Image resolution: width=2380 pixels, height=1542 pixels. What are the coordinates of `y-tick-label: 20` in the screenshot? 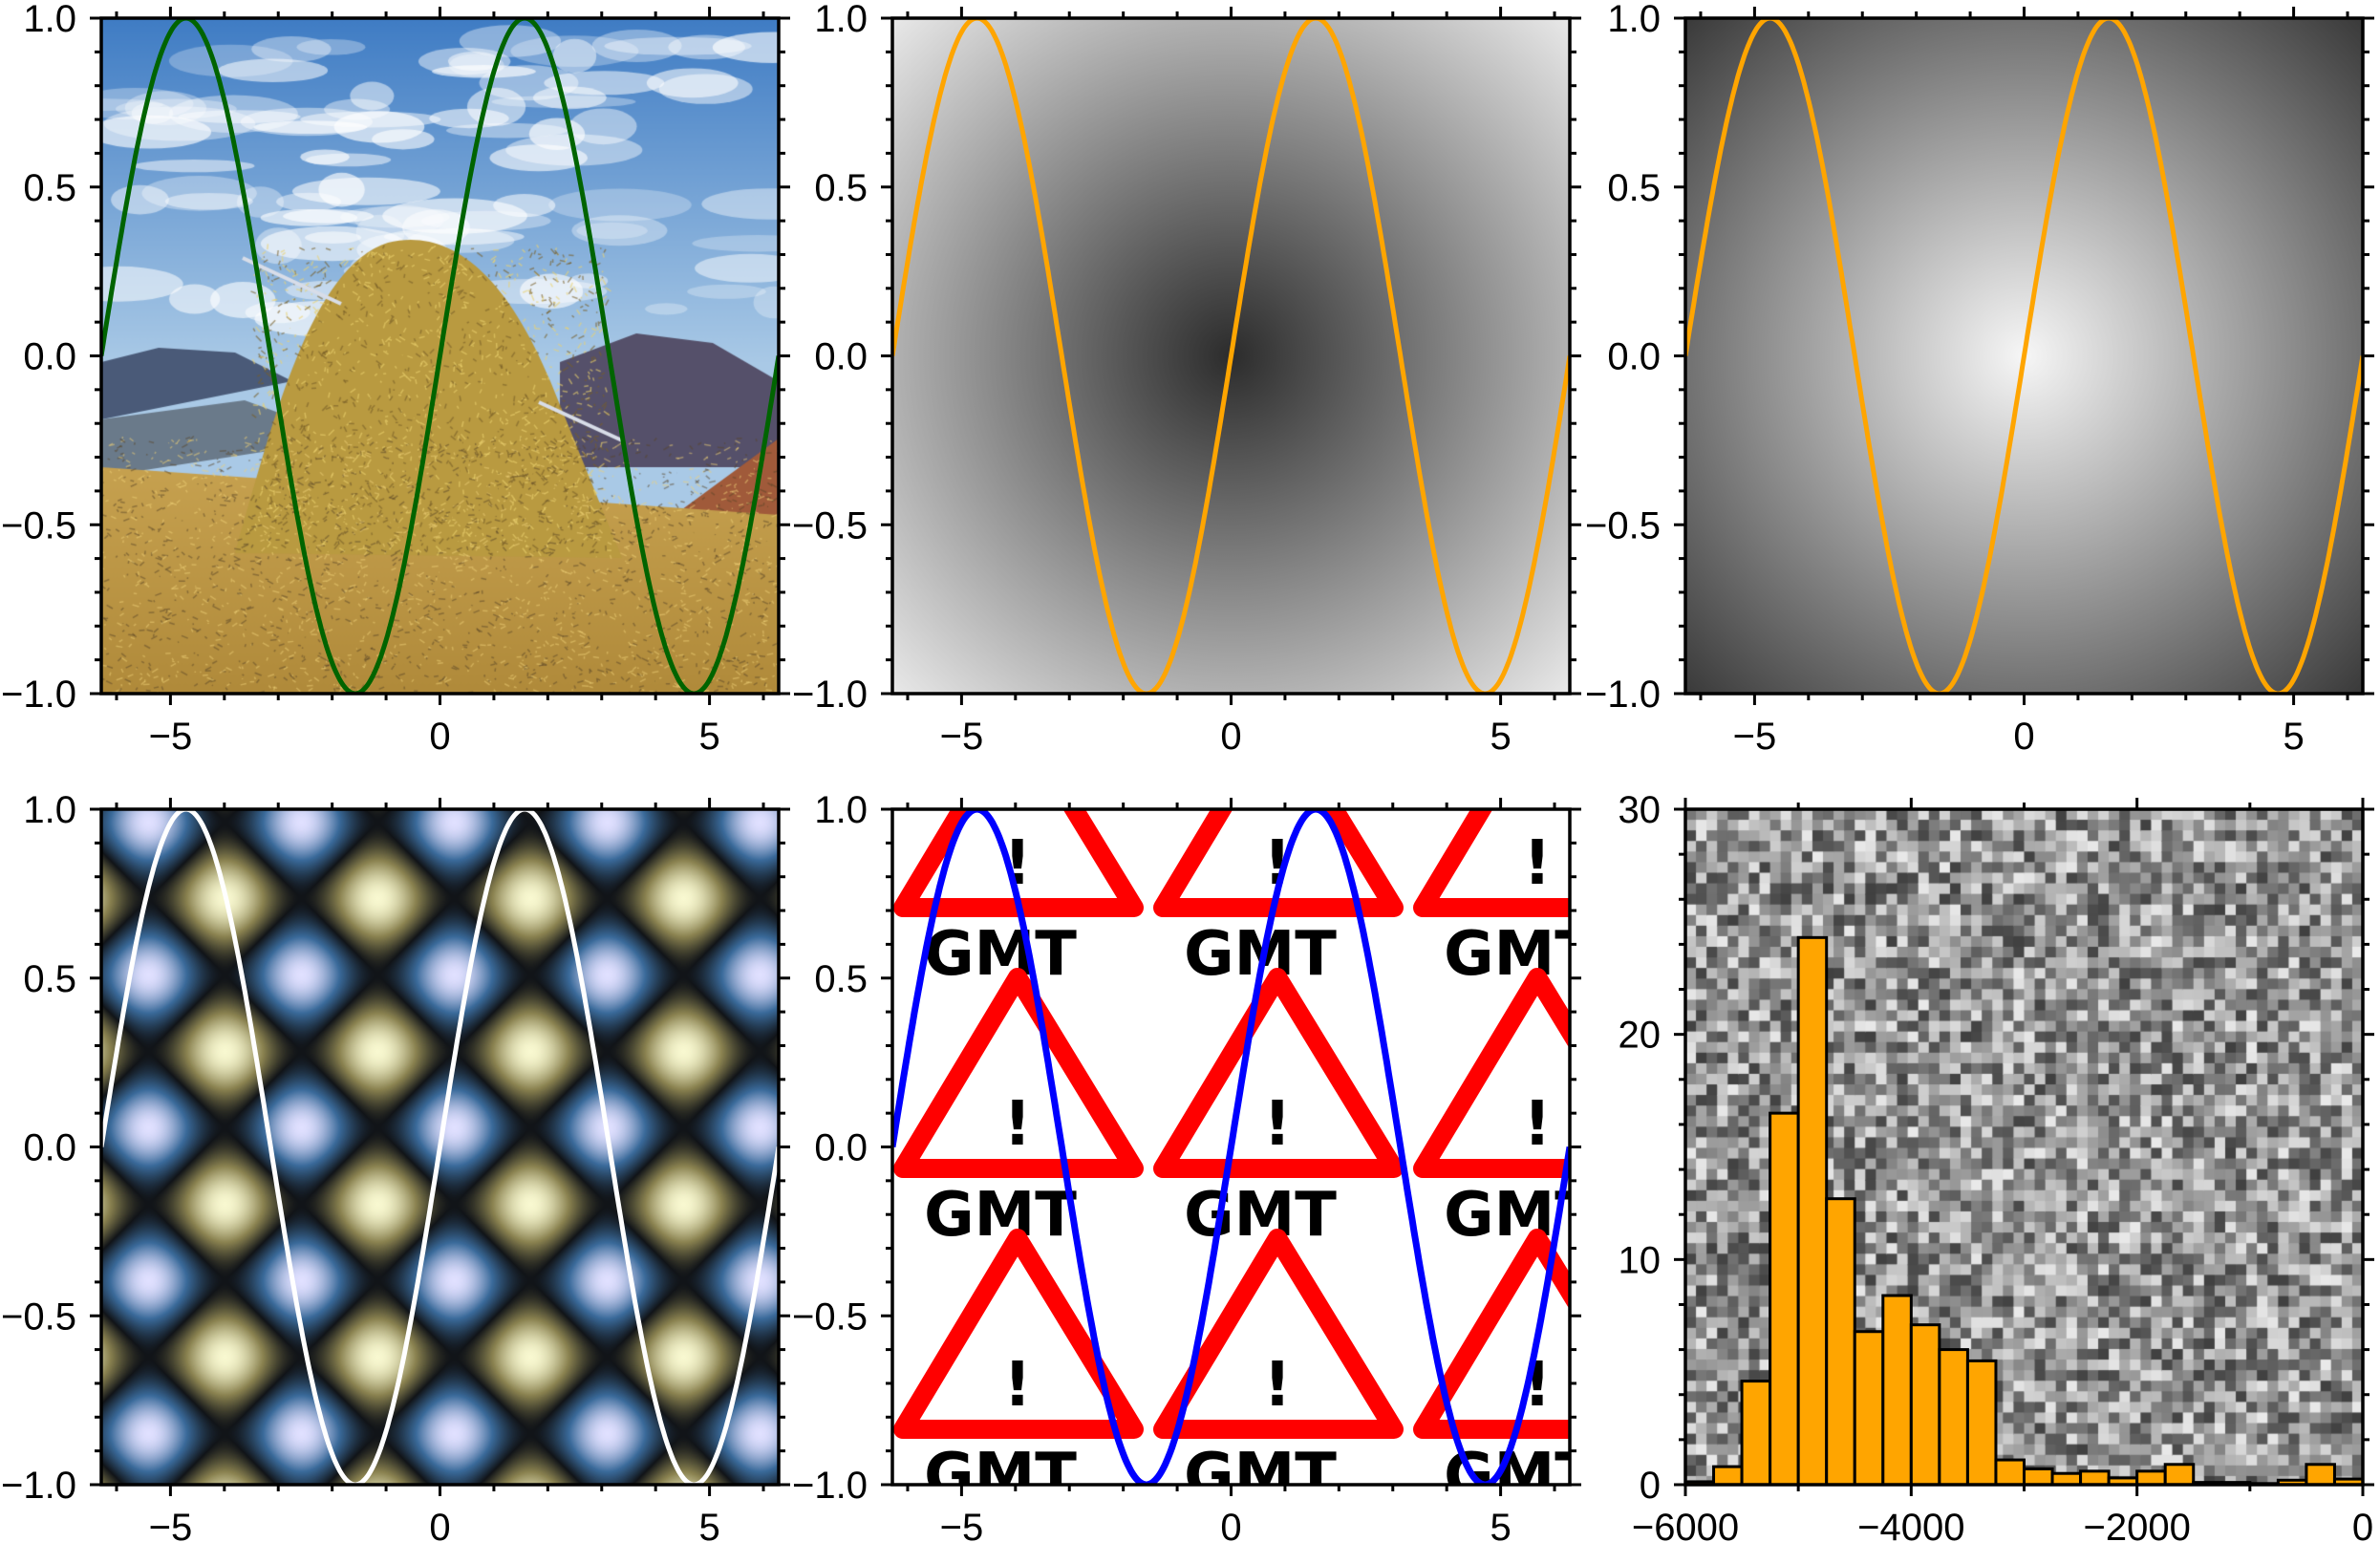 It's located at (1640, 1036).